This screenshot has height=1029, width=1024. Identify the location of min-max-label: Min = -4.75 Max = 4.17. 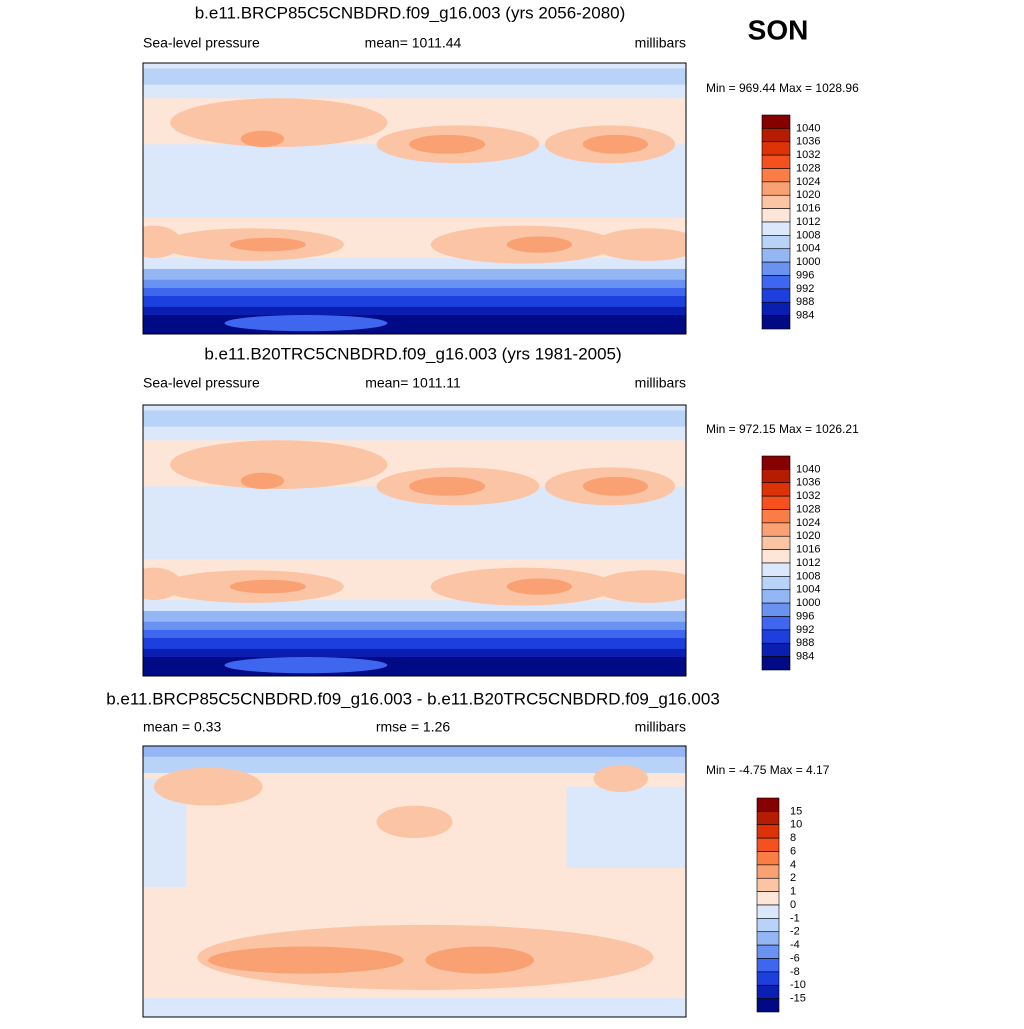
(768, 770).